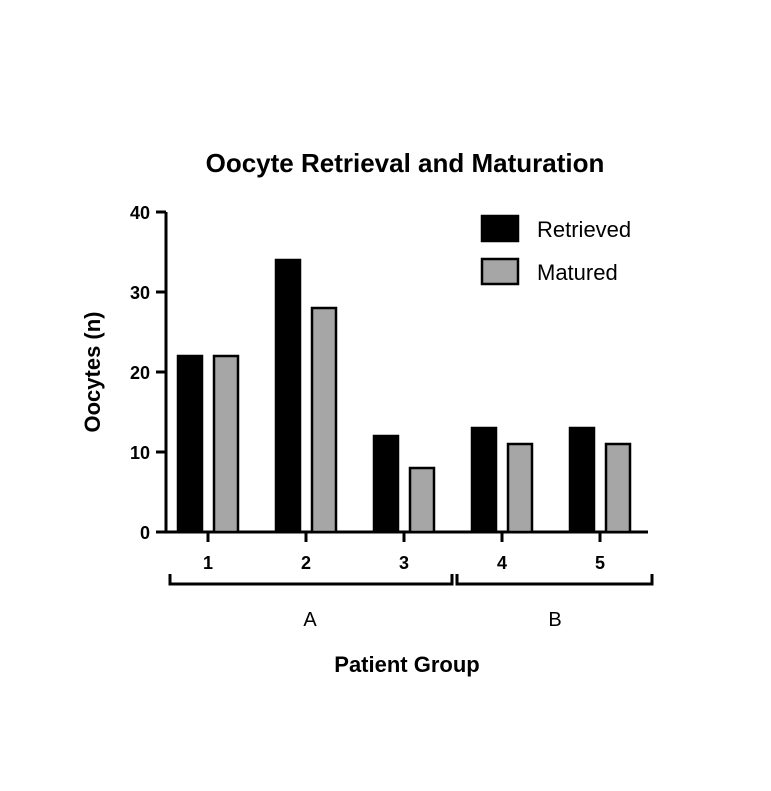  Describe the element at coordinates (140, 453) in the screenshot. I see `y-tick-label: 10` at that location.